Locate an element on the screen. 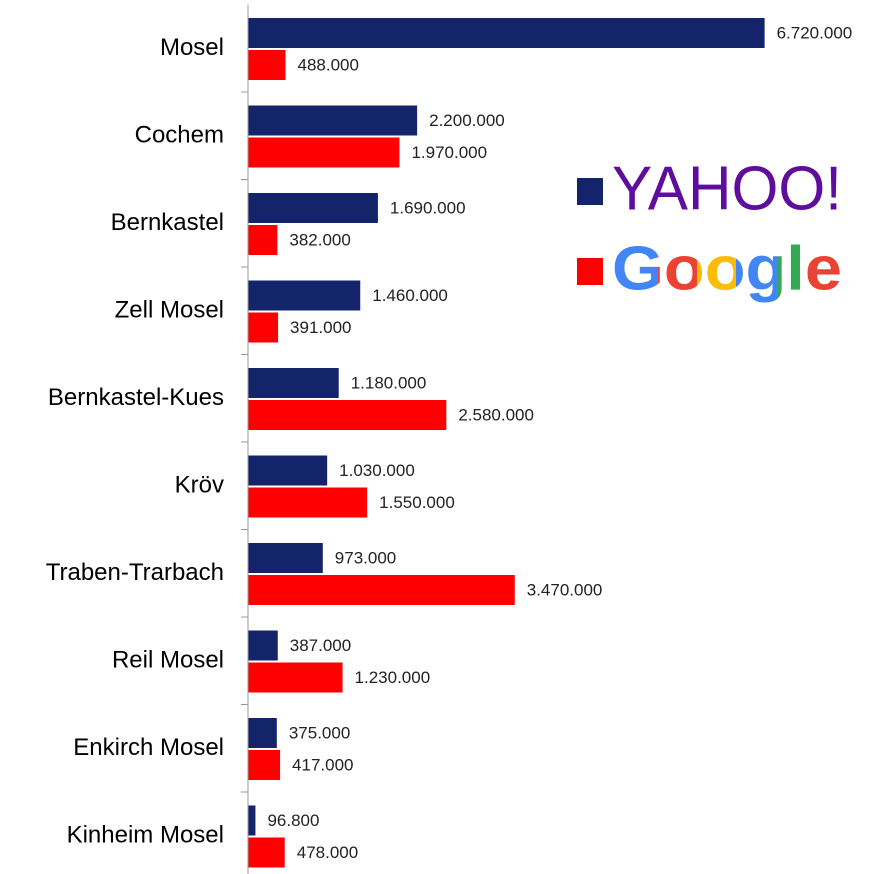  category-label: Traben-Trarbach is located at coordinates (135, 572).